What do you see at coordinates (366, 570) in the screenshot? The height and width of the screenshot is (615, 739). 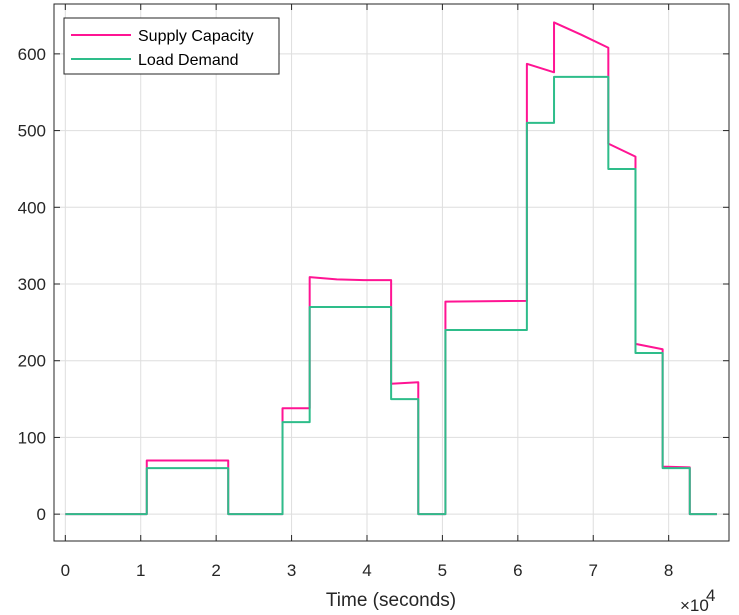 I see `x-tick-label: 4` at bounding box center [366, 570].